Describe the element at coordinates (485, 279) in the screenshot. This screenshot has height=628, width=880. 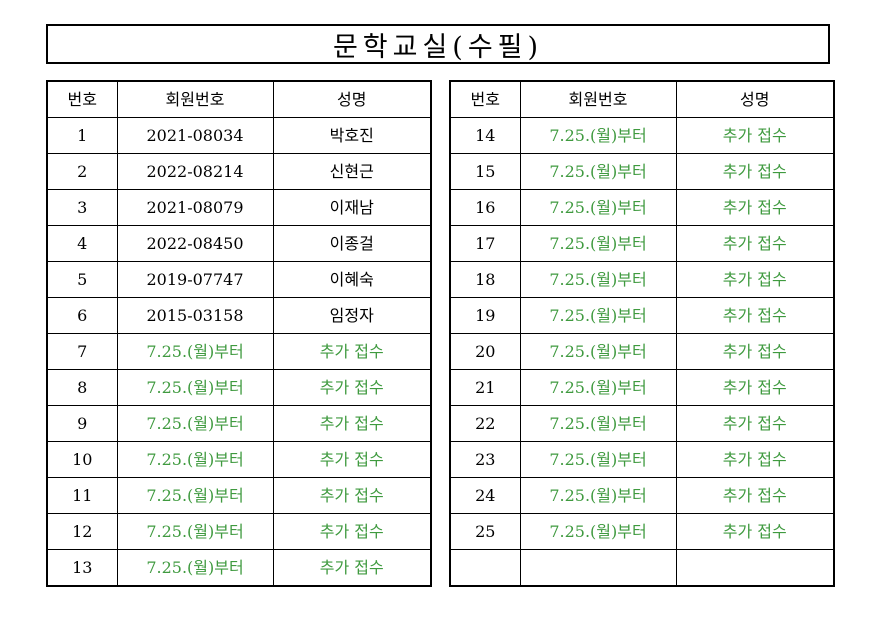
I see `row-number: 18` at that location.